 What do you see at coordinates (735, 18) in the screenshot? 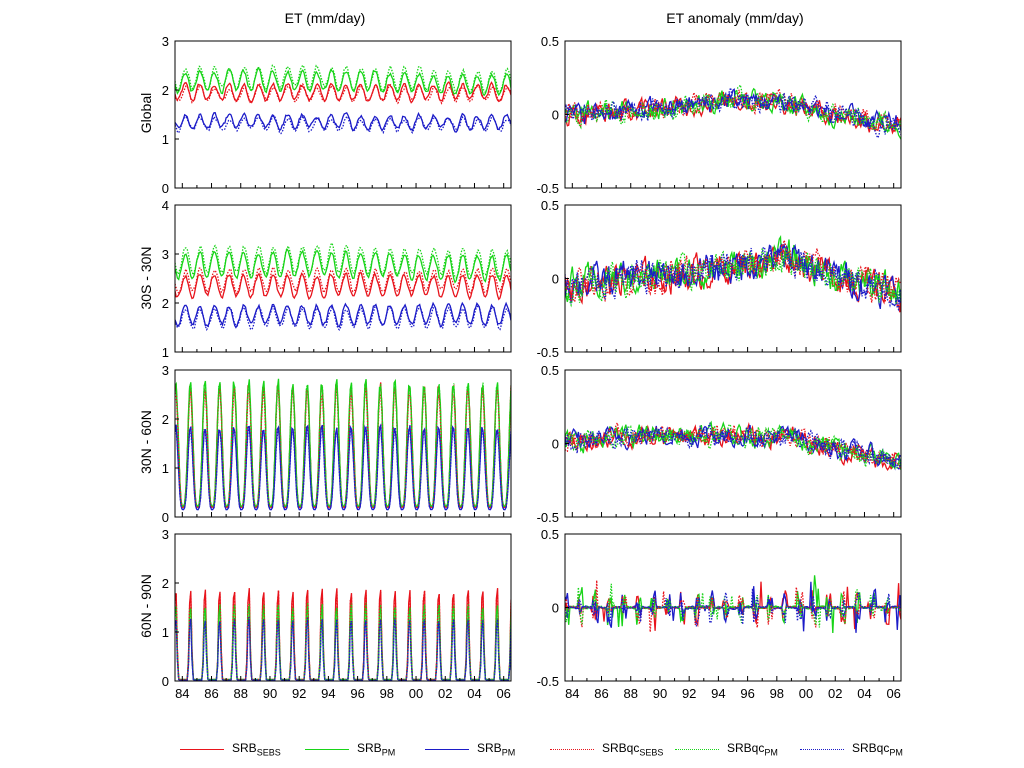
I see `right-column-title: ET anomaly (mm/day)` at bounding box center [735, 18].